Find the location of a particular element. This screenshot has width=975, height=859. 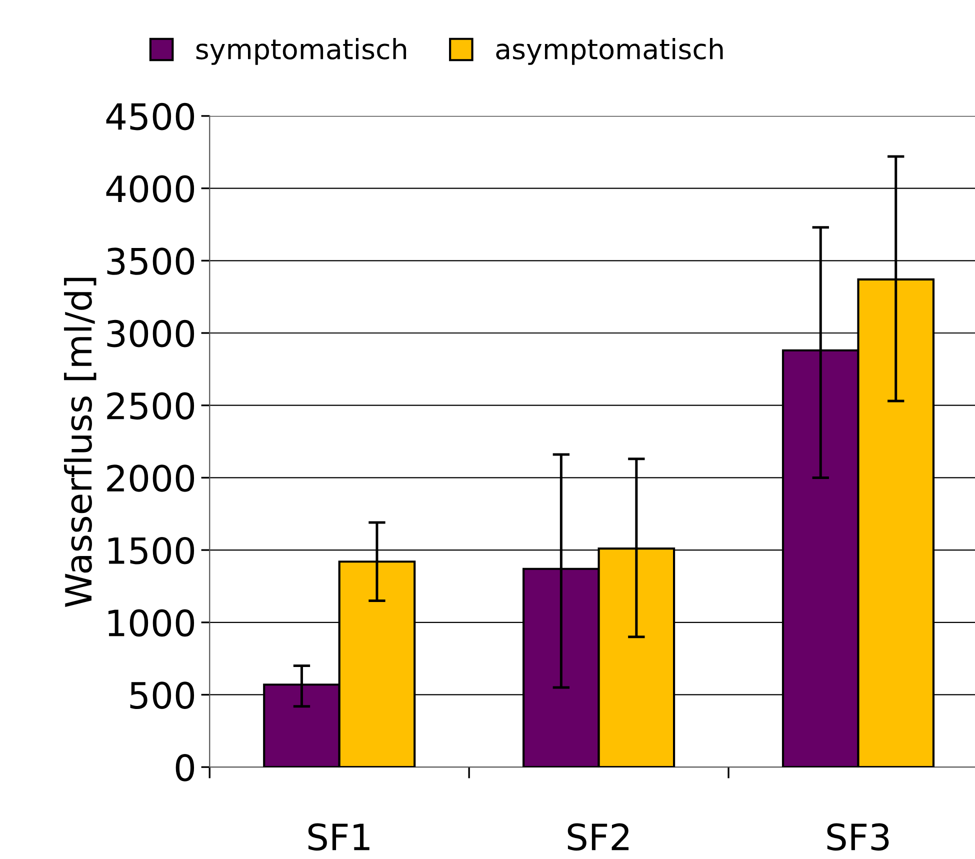

y-tick-label: 0 is located at coordinates (185, 768).